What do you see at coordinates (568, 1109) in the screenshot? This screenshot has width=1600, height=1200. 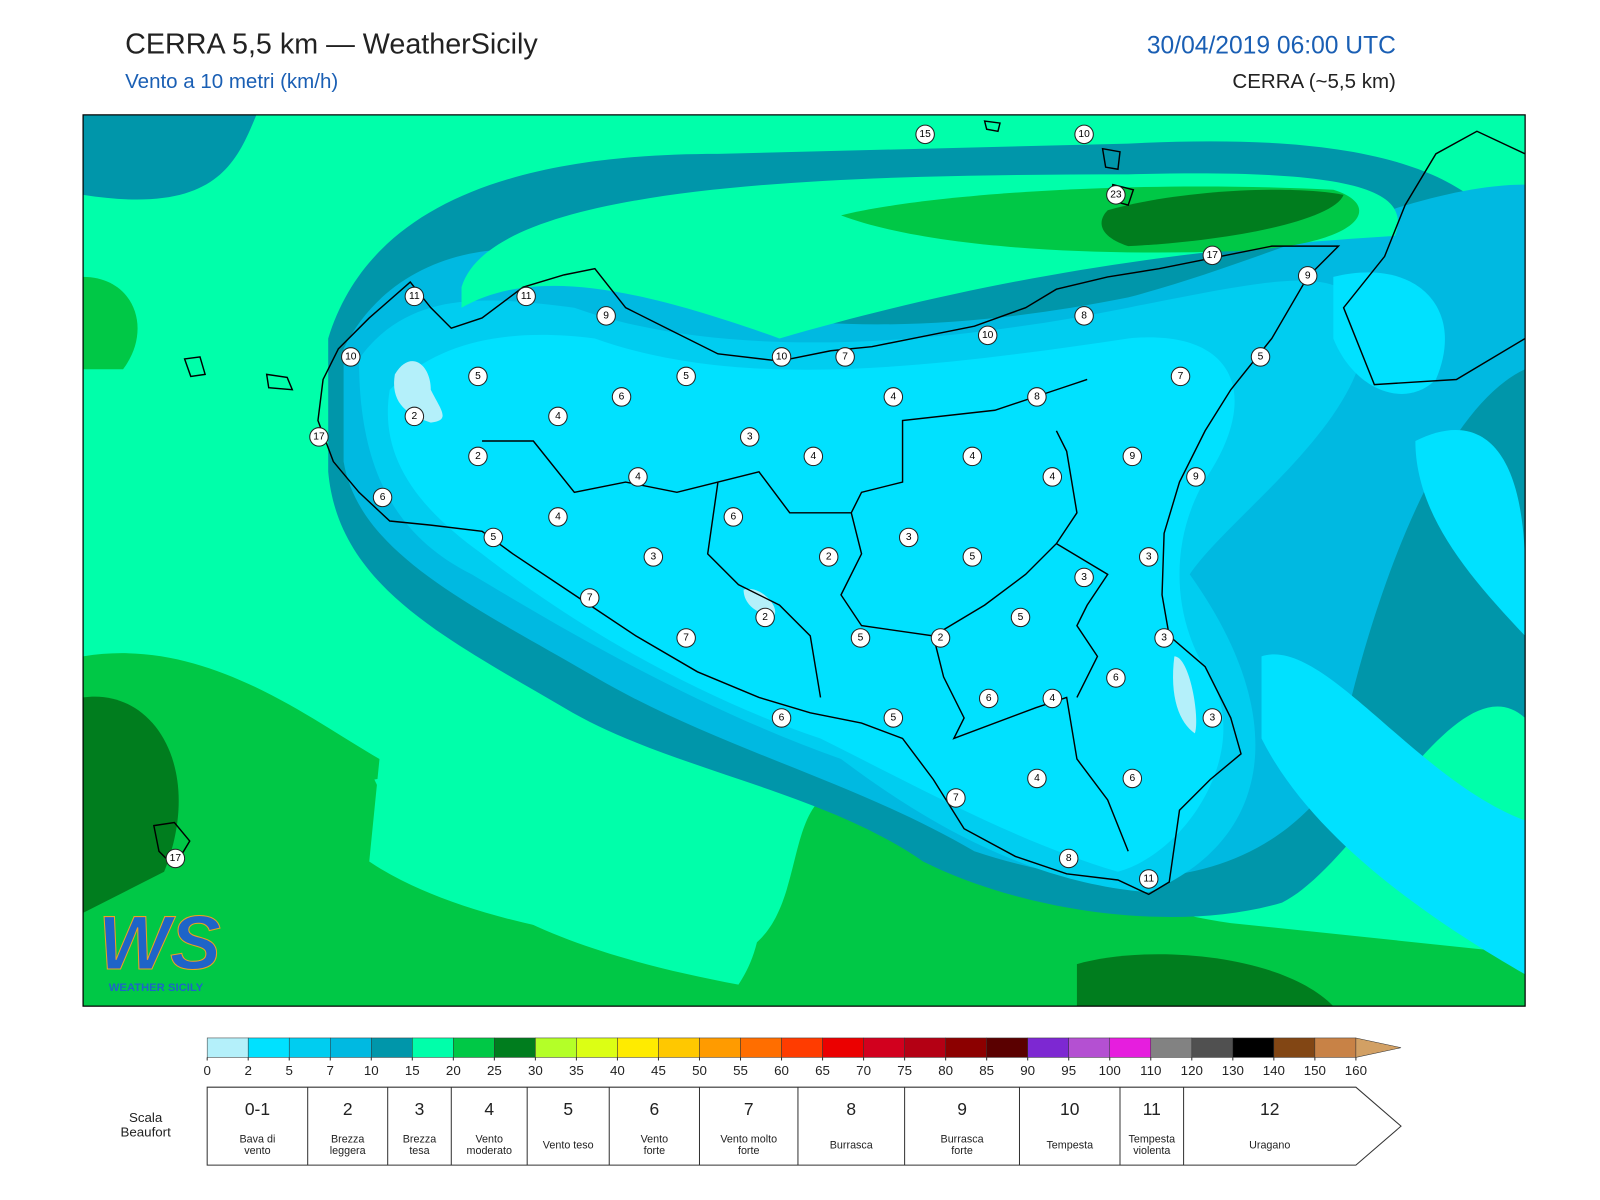 I see `beaufort-force: 5` at bounding box center [568, 1109].